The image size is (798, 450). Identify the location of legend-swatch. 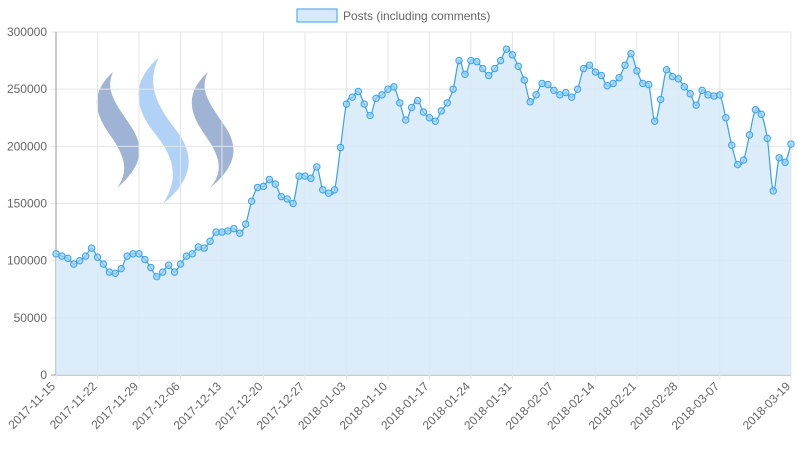
(317, 15).